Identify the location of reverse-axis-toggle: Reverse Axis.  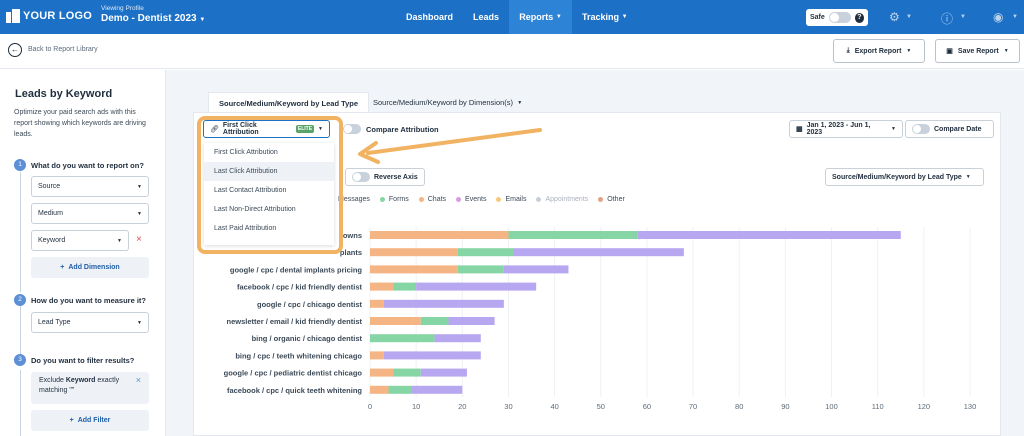
(385, 177).